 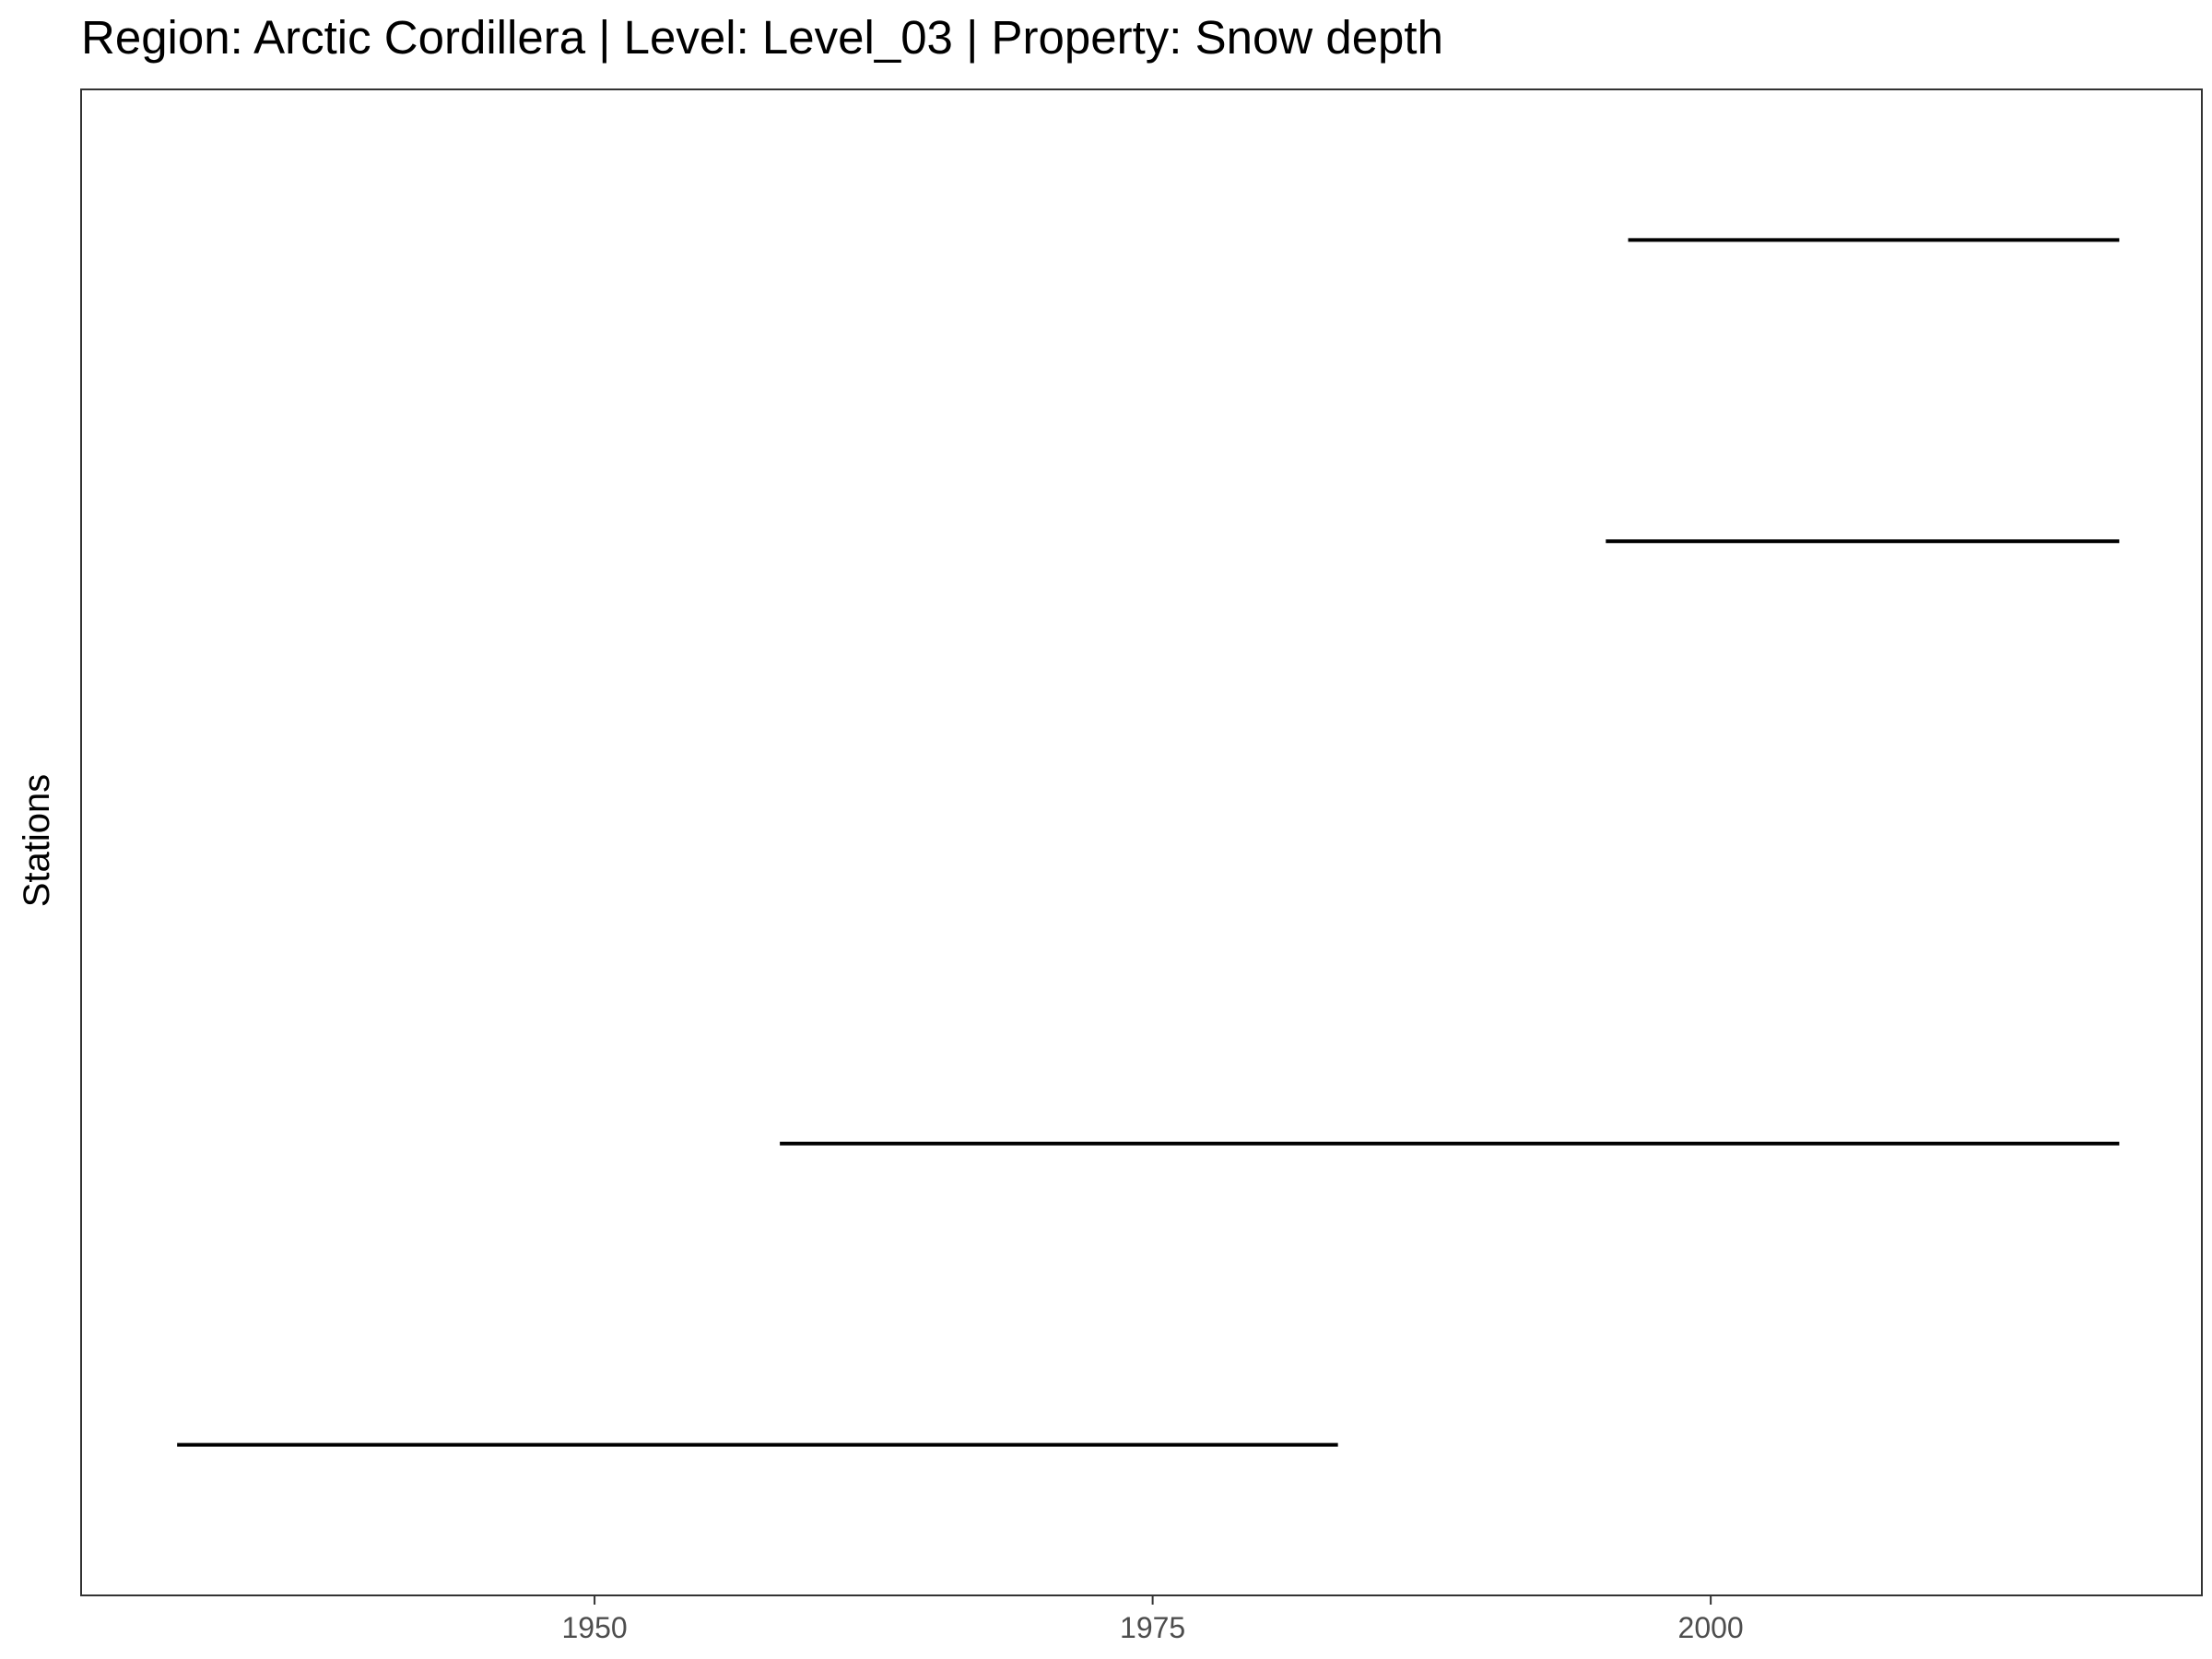 I want to click on x-tick-label: 1950, so click(x=594, y=1627).